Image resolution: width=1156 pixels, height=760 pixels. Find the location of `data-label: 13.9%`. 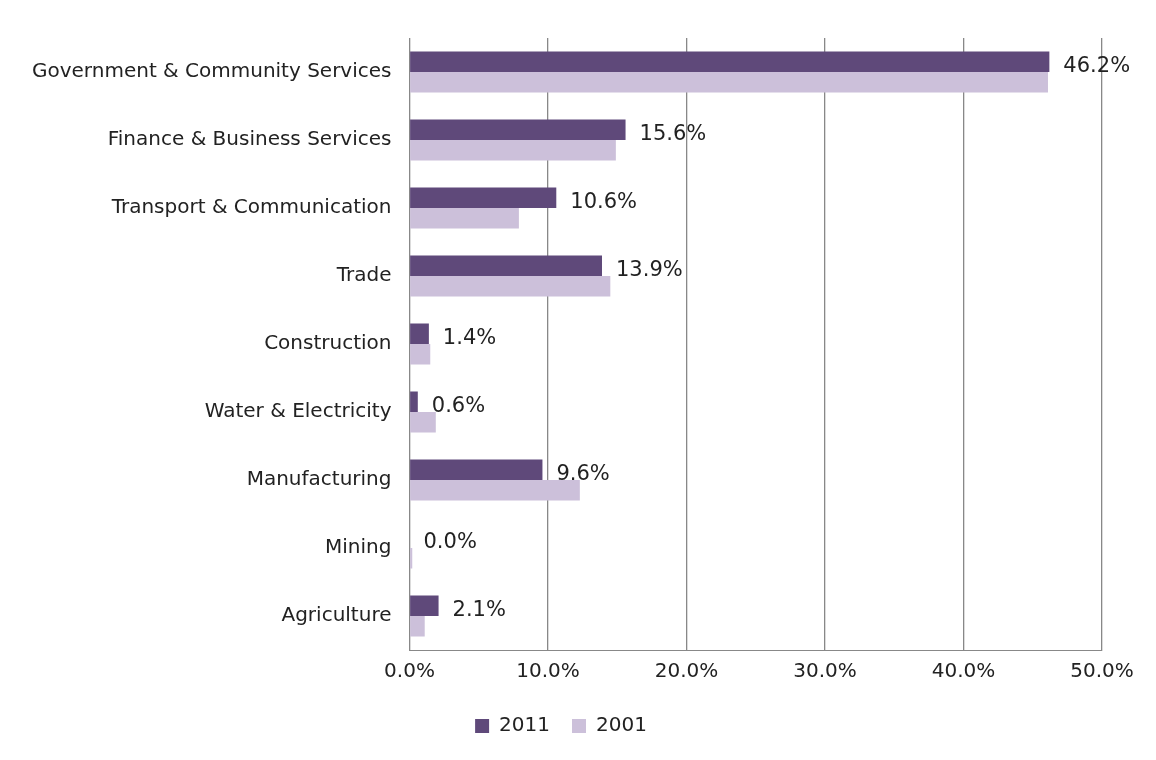

data-label: 13.9% is located at coordinates (649, 269).